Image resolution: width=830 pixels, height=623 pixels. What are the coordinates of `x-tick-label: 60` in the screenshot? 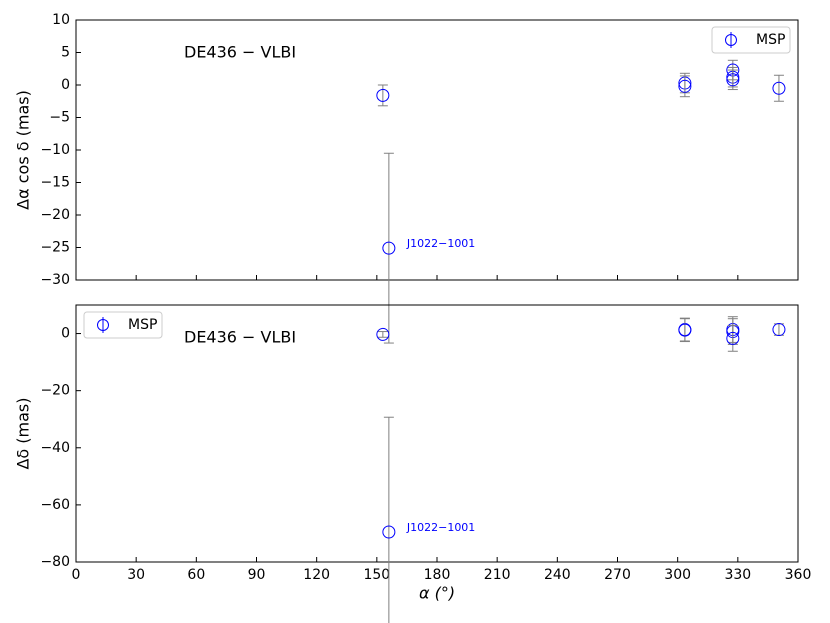 It's located at (196, 575).